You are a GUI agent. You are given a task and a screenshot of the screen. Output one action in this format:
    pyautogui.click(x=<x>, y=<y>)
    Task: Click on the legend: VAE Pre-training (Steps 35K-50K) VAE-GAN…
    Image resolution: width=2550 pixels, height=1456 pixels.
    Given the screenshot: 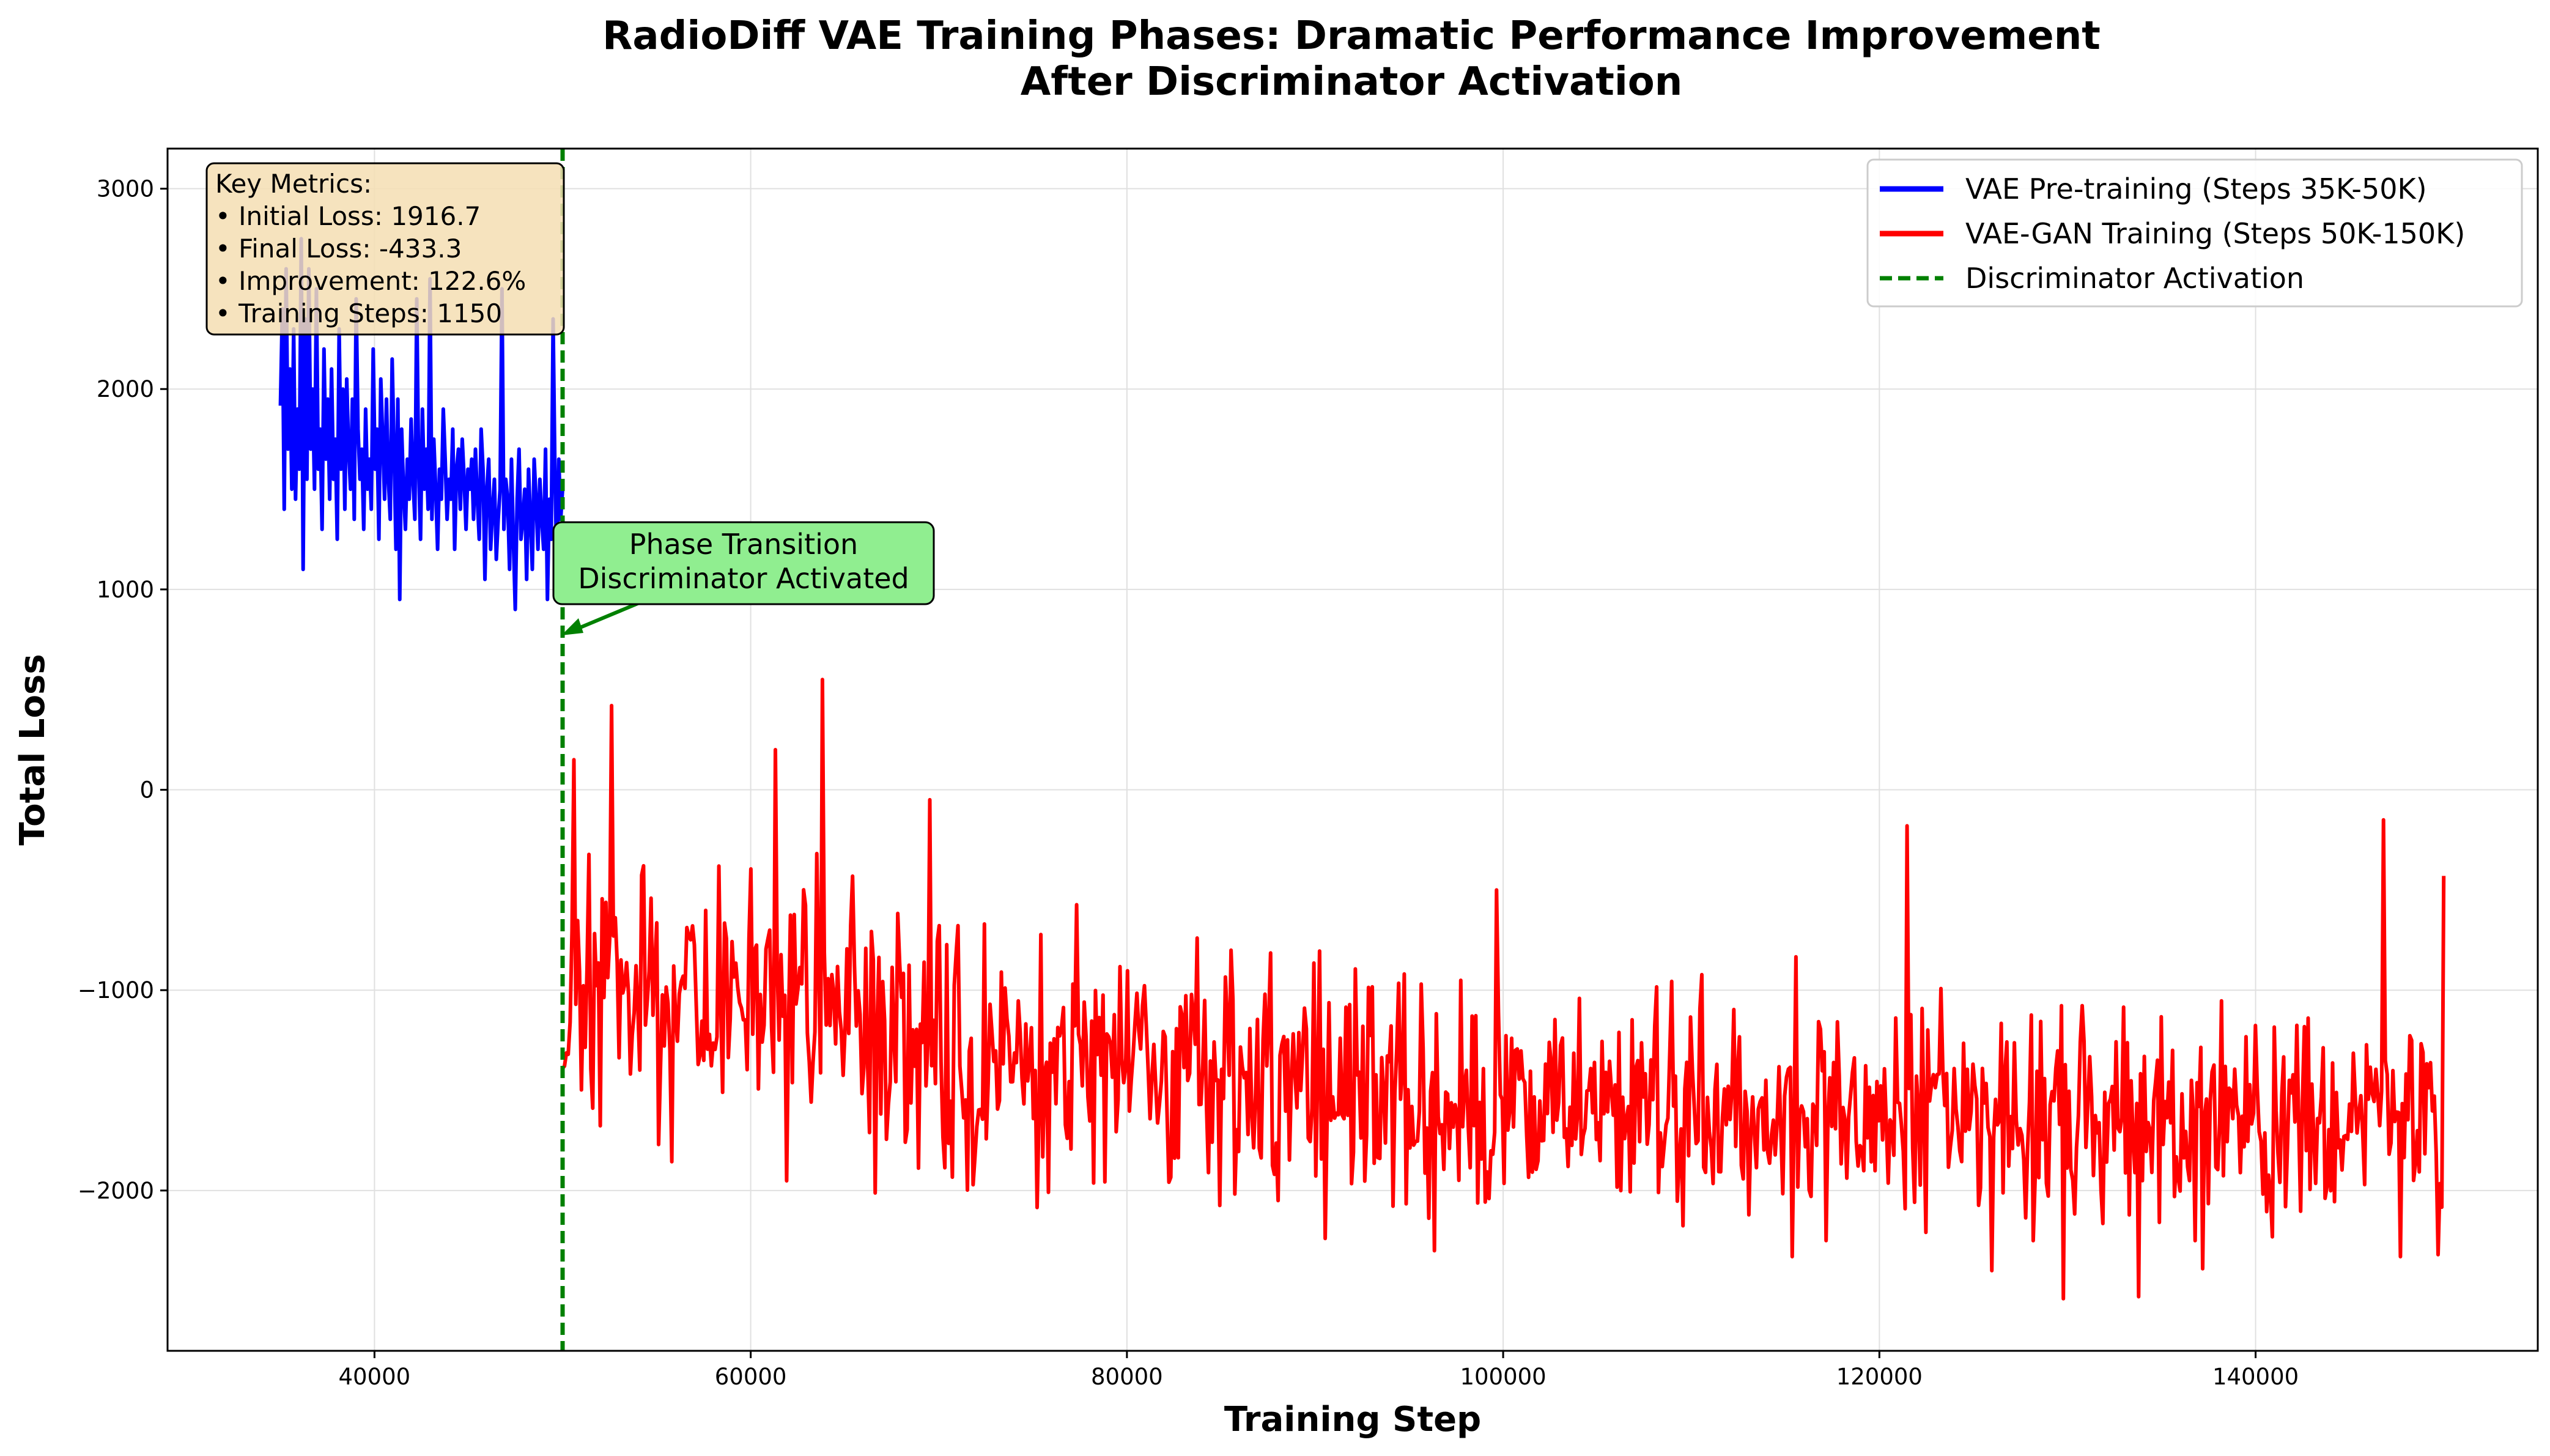 What is the action you would take?
    pyautogui.click(x=2194, y=233)
    